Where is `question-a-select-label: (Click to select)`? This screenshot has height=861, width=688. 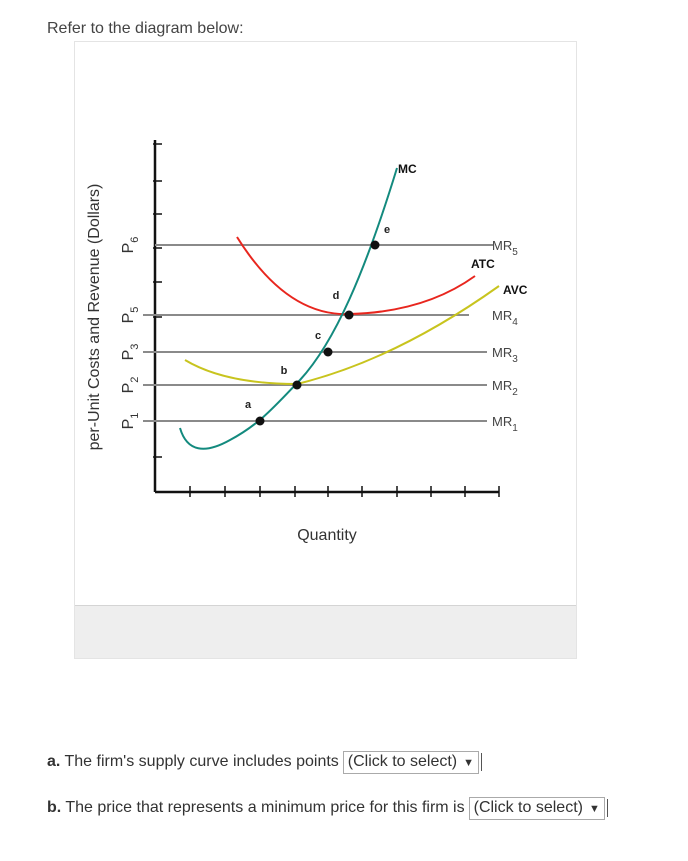
question-a-select-label: (Click to select) is located at coordinates (402, 761).